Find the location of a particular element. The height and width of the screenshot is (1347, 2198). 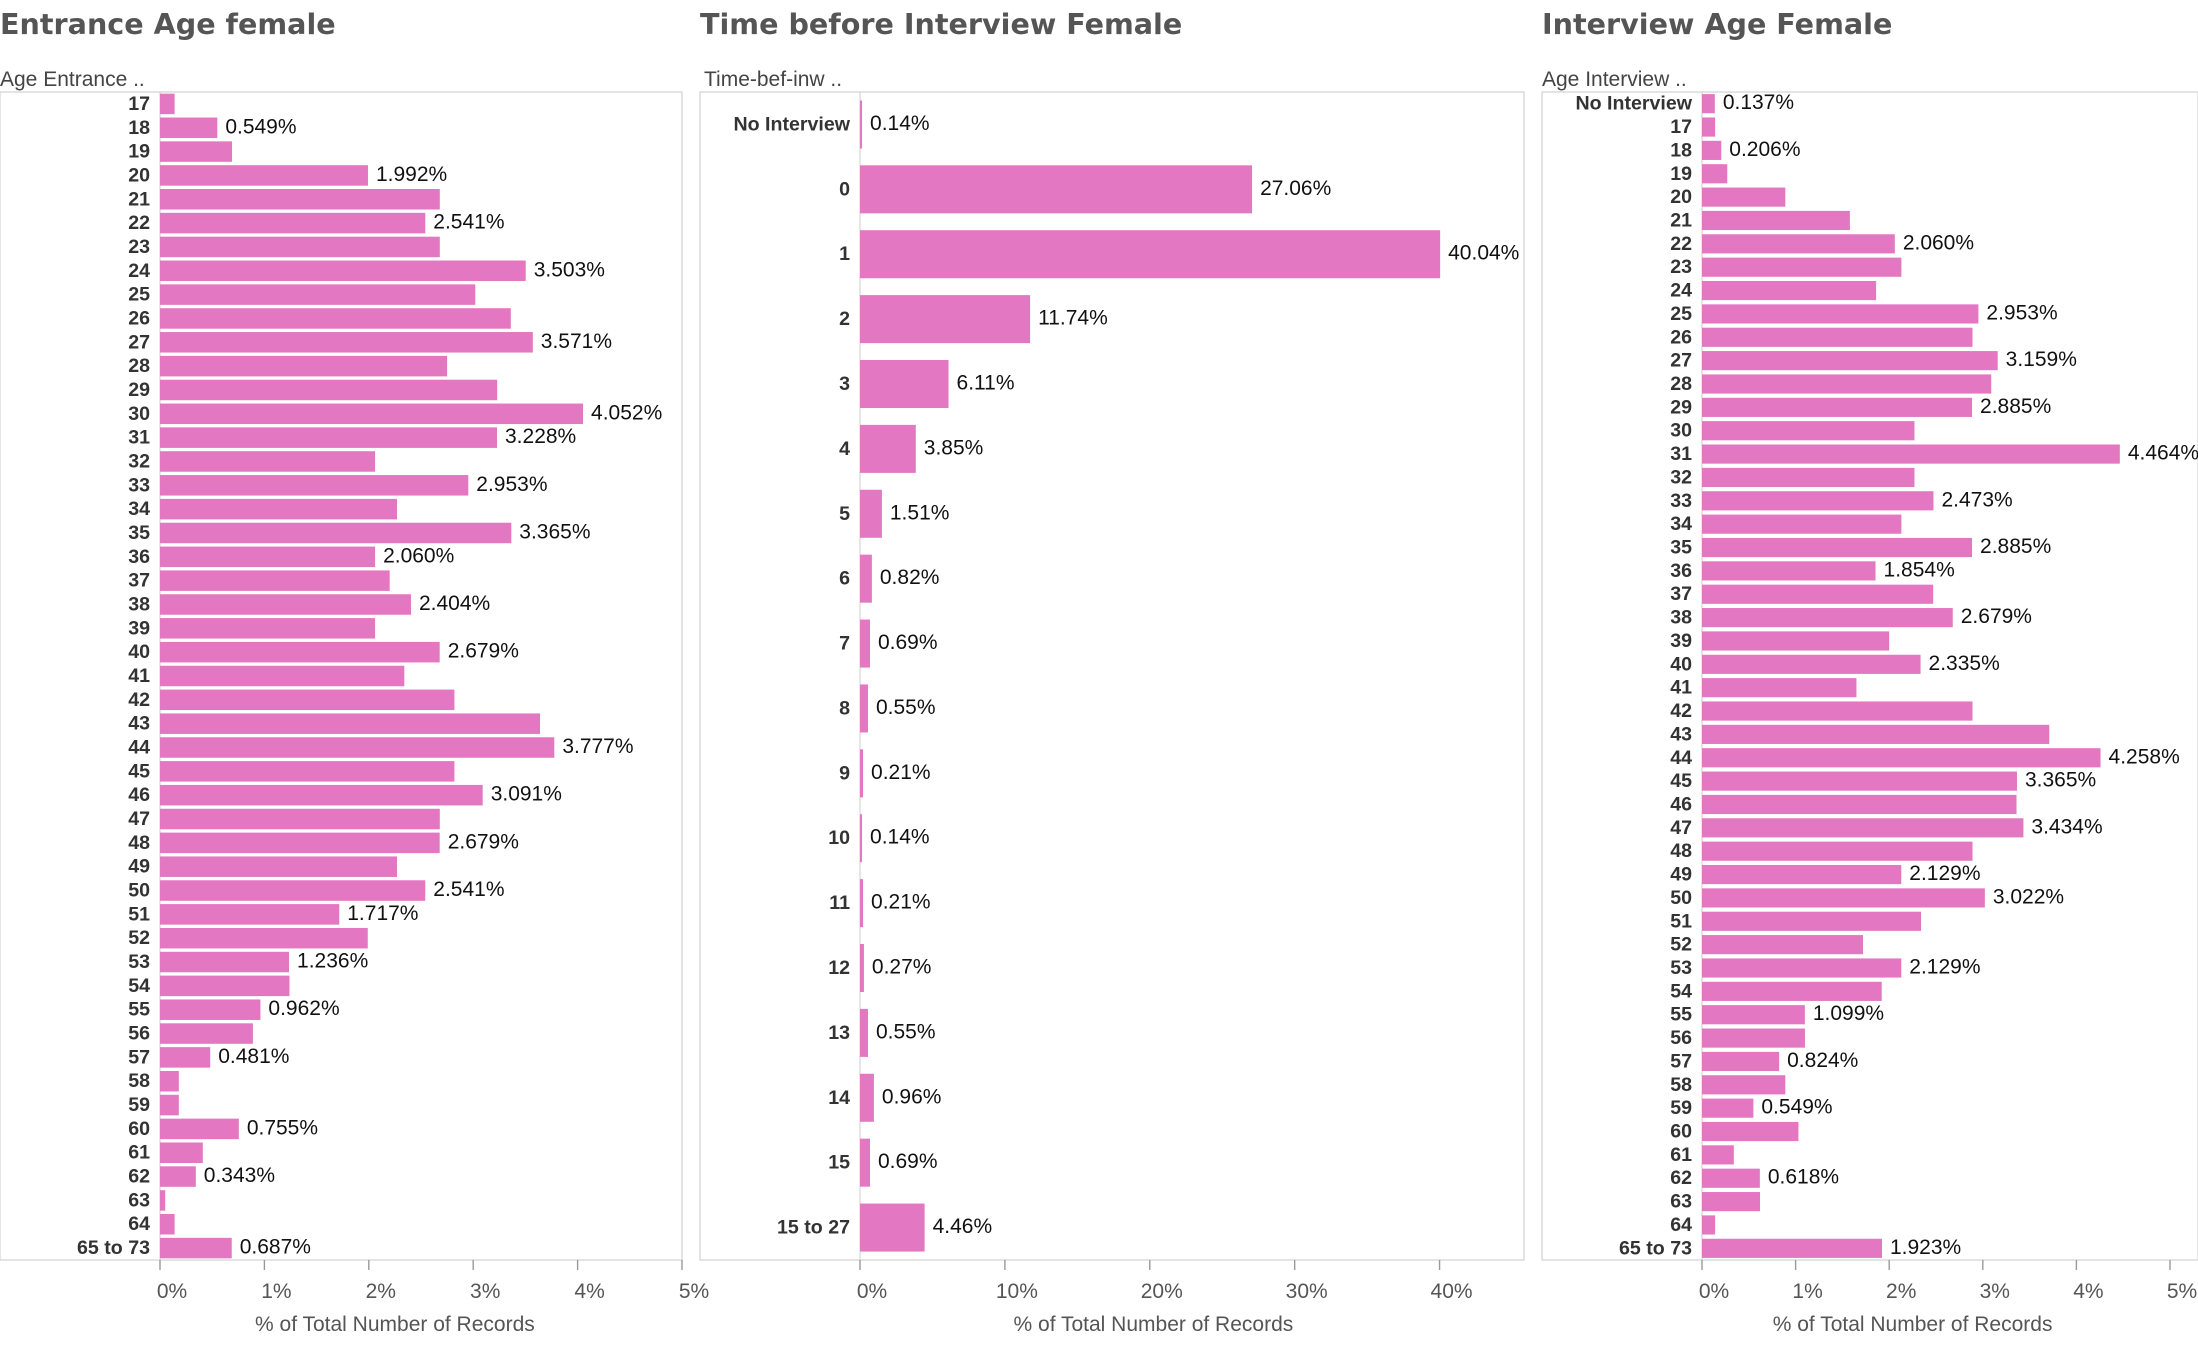

category-label: 7 is located at coordinates (844, 644).